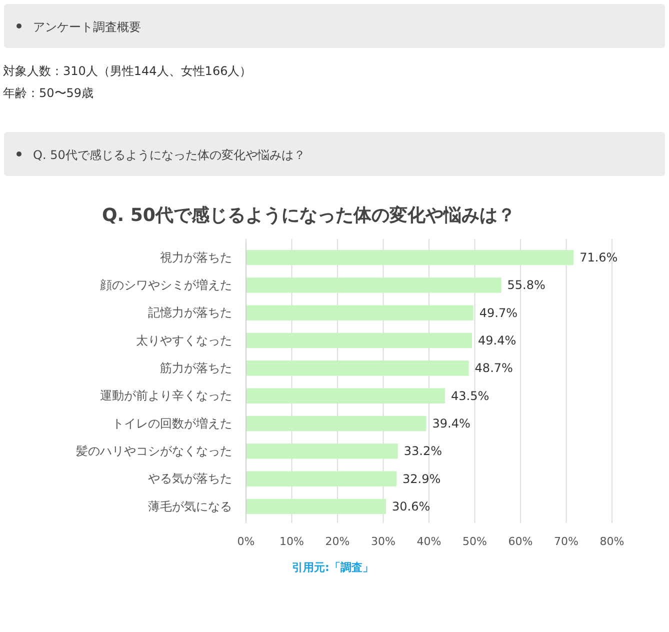  What do you see at coordinates (493, 368) in the screenshot?
I see `data-label: 48.7%` at bounding box center [493, 368].